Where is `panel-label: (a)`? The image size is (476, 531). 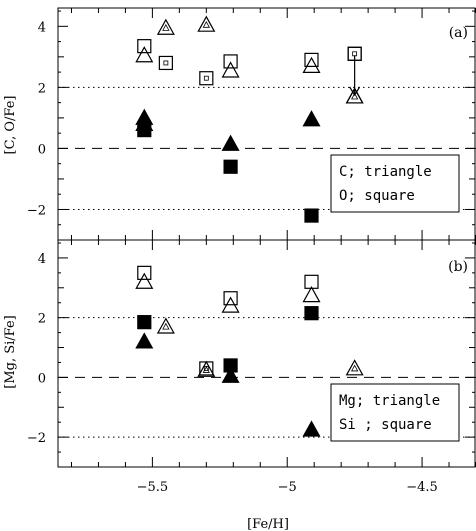
panel-label: (a) is located at coordinates (458, 33).